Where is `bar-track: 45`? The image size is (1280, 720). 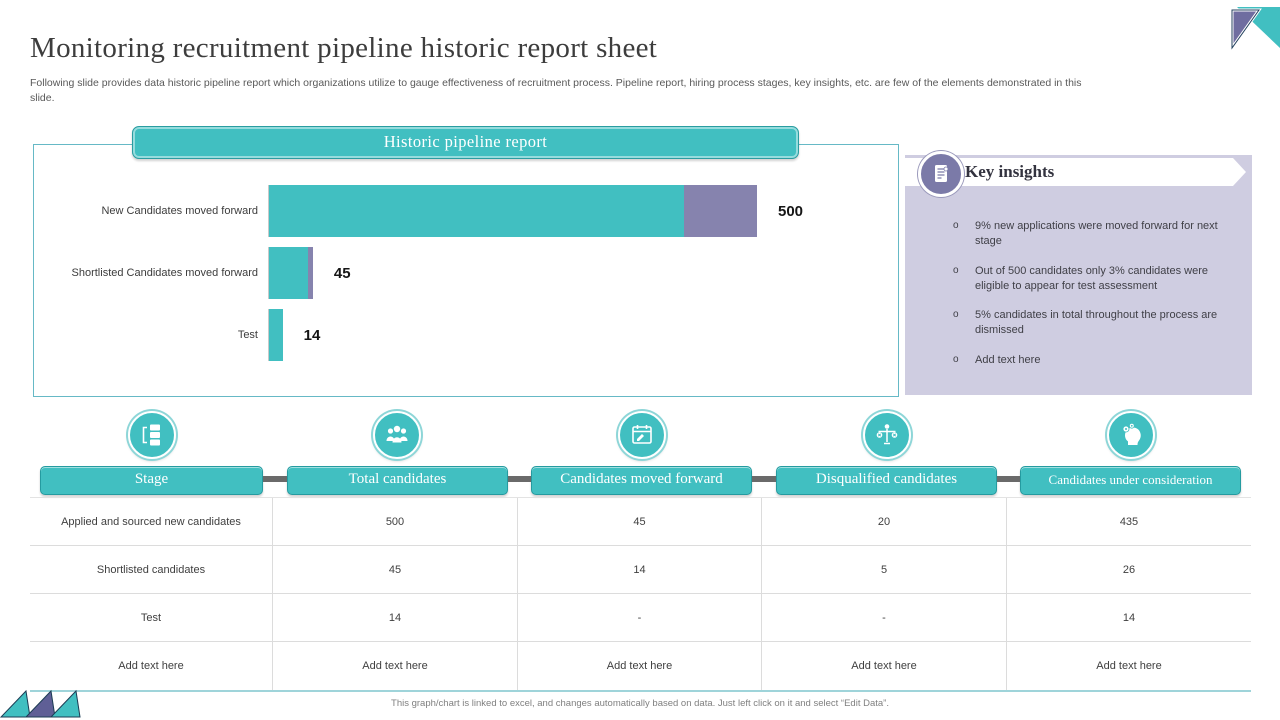 bar-track: 45 is located at coordinates (579, 273).